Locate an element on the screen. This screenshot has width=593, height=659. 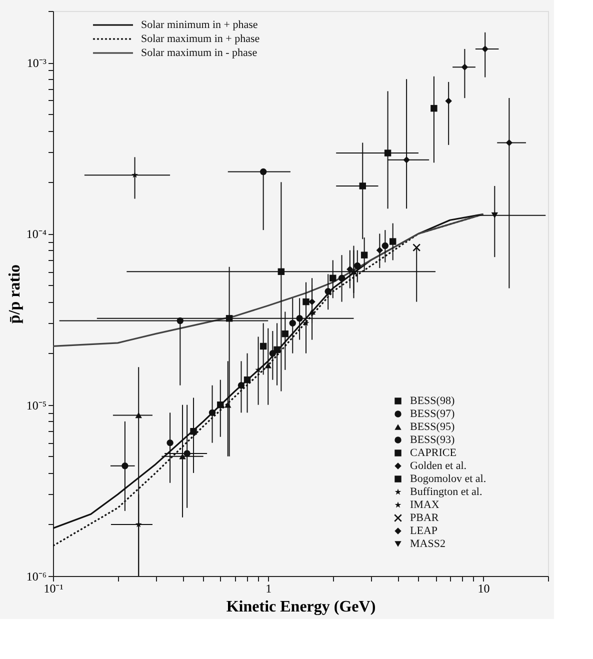
y-tick-label: 10⁻⁵ is located at coordinates (36, 405).